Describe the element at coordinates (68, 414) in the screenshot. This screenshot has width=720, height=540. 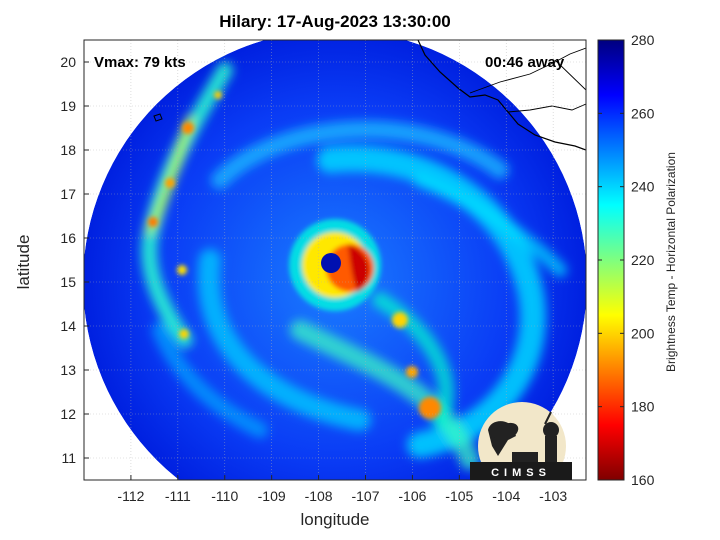
I see `y-tick-label: 12` at that location.